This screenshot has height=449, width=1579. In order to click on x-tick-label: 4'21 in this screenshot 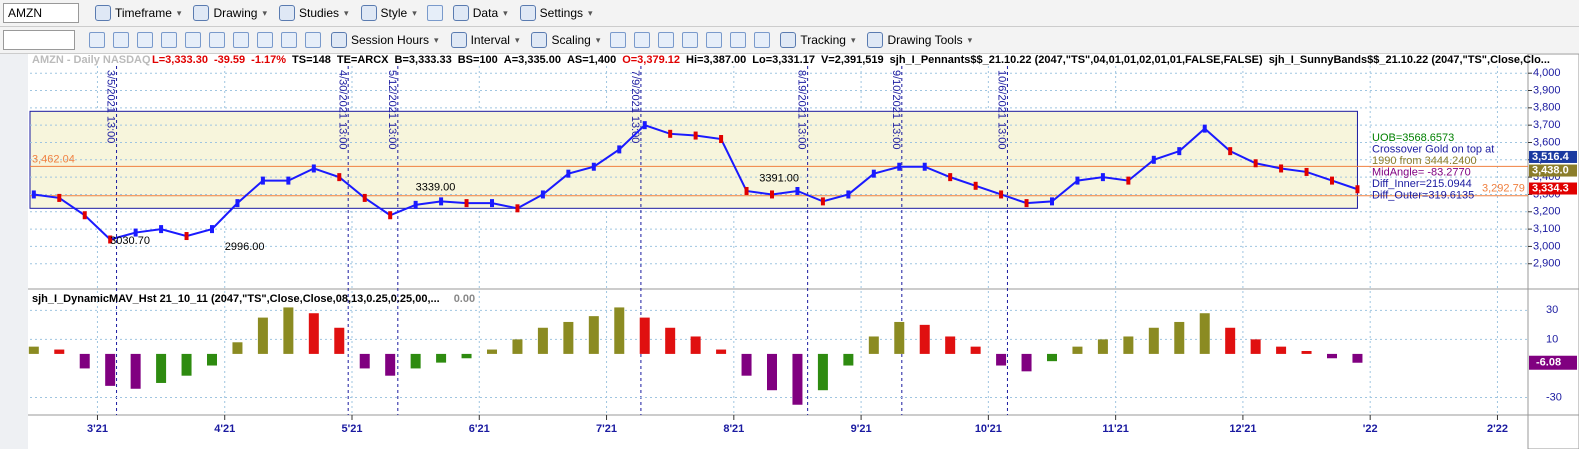, I will do `click(224, 429)`.